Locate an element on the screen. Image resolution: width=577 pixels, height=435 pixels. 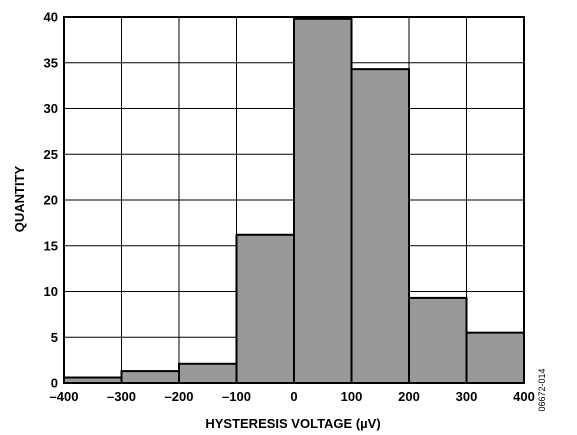
y-tick-label: 30 is located at coordinates (51, 108).